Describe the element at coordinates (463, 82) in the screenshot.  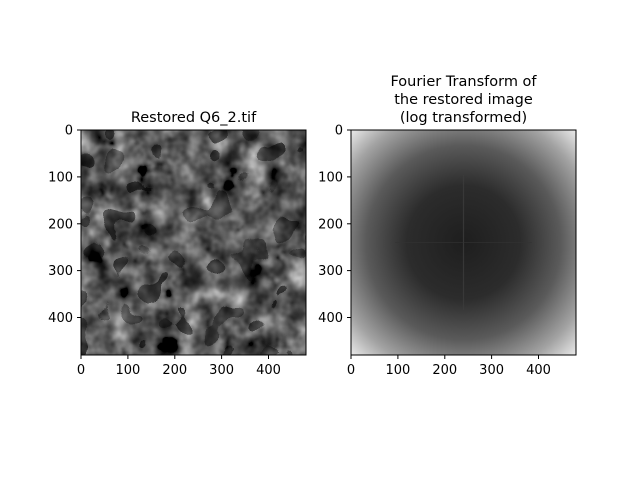
I see `panel-title-line: Fourier Transform of` at that location.